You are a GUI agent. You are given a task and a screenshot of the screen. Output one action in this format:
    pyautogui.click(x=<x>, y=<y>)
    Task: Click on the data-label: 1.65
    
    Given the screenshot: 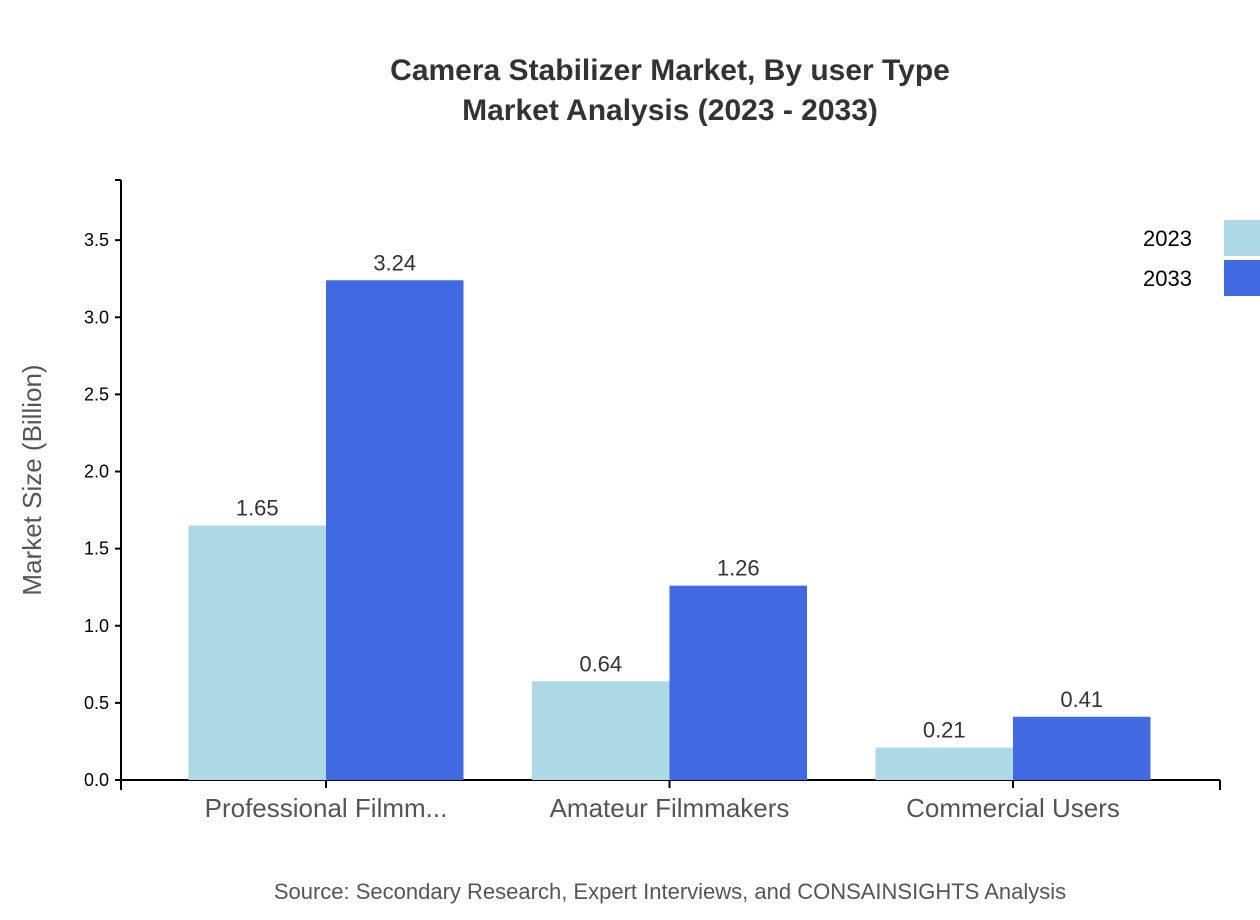 What is the action you would take?
    pyautogui.click(x=257, y=508)
    